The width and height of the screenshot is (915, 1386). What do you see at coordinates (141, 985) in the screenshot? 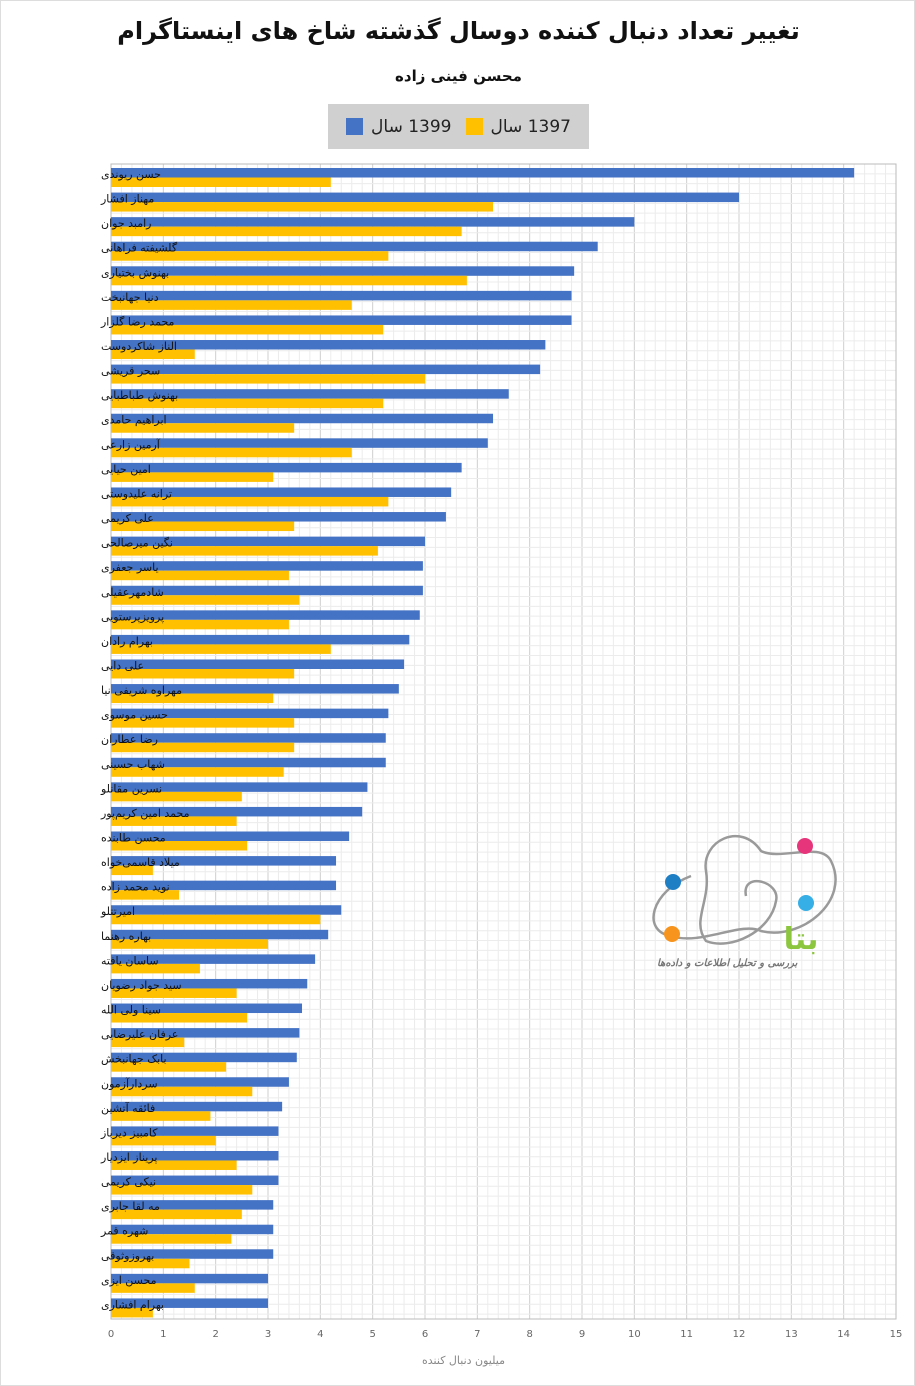
I see `category-label: سید جواد رضویان` at bounding box center [141, 985].